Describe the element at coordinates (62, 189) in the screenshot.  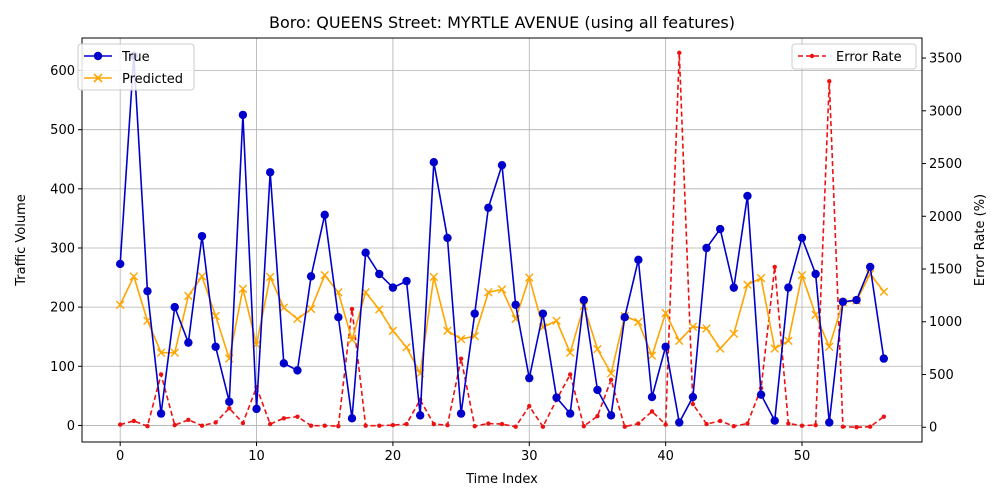
I see `y-tick-label-left: 400` at that location.